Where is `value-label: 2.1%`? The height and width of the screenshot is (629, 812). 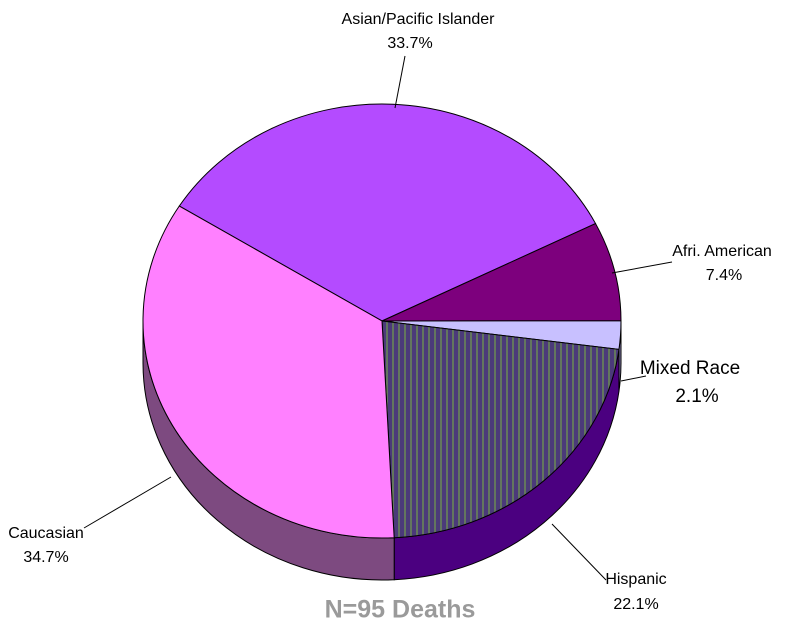 value-label: 2.1% is located at coordinates (696, 396).